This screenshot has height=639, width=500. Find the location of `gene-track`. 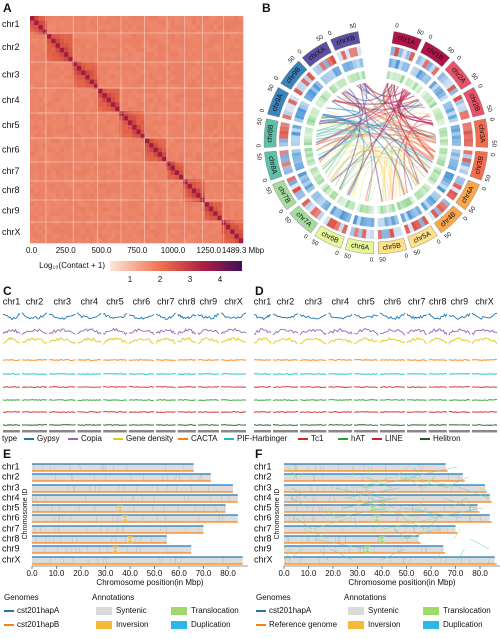

gene-track is located at coordinates (436, 110).